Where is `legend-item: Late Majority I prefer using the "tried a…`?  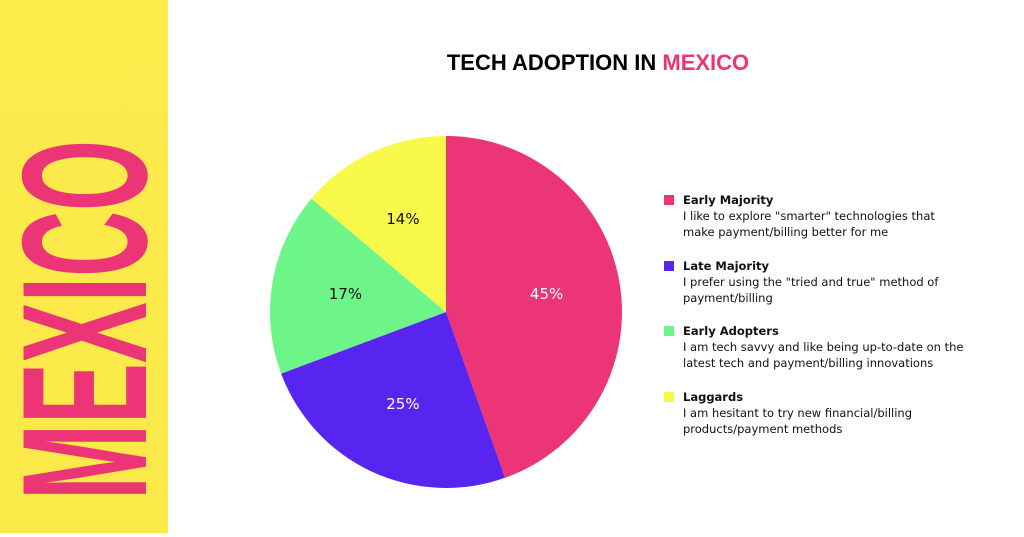
legend-item: Late Majority I prefer using the "tried a… is located at coordinates (814, 282).